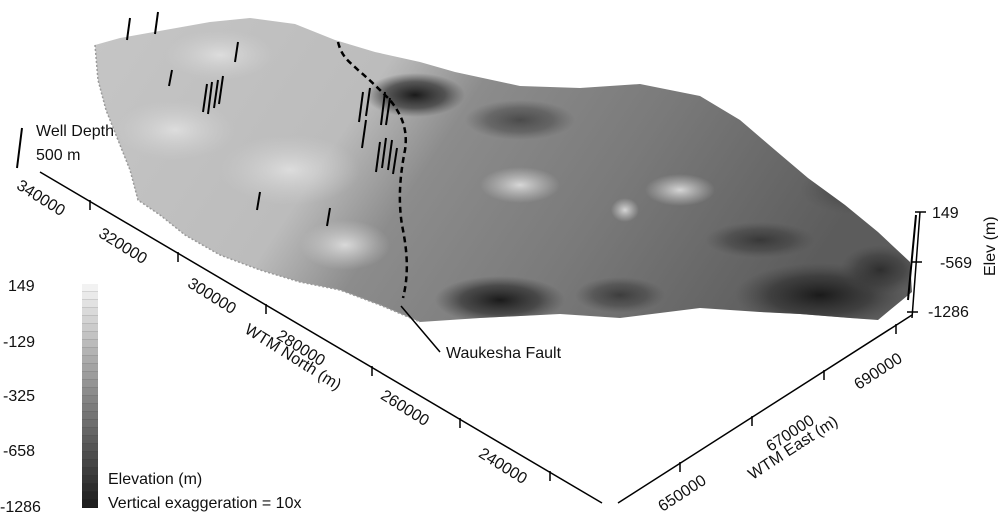 Image resolution: width=998 pixels, height=519 pixels. Describe the element at coordinates (156, 23) in the screenshot. I see `well` at that location.